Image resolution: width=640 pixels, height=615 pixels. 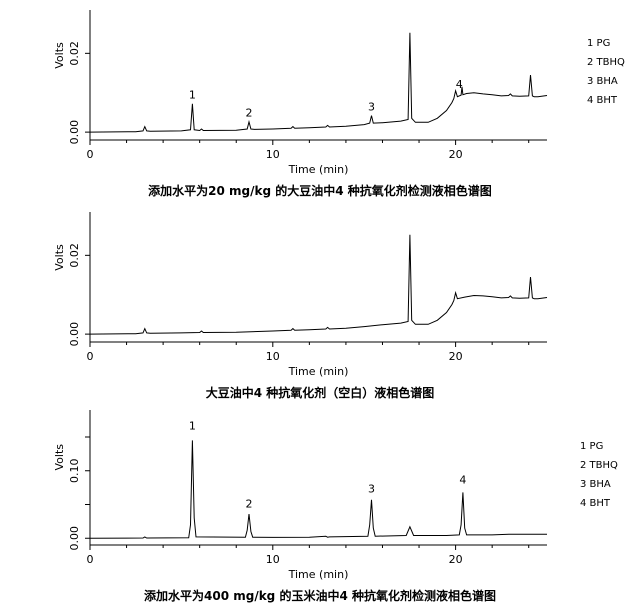 What do you see at coordinates (320, 595) in the screenshot?
I see `chart-caption: 添加水平为400 mg/kg 的玉米油中4 种抗氧化剂检测液相色谱图` at bounding box center [320, 595].